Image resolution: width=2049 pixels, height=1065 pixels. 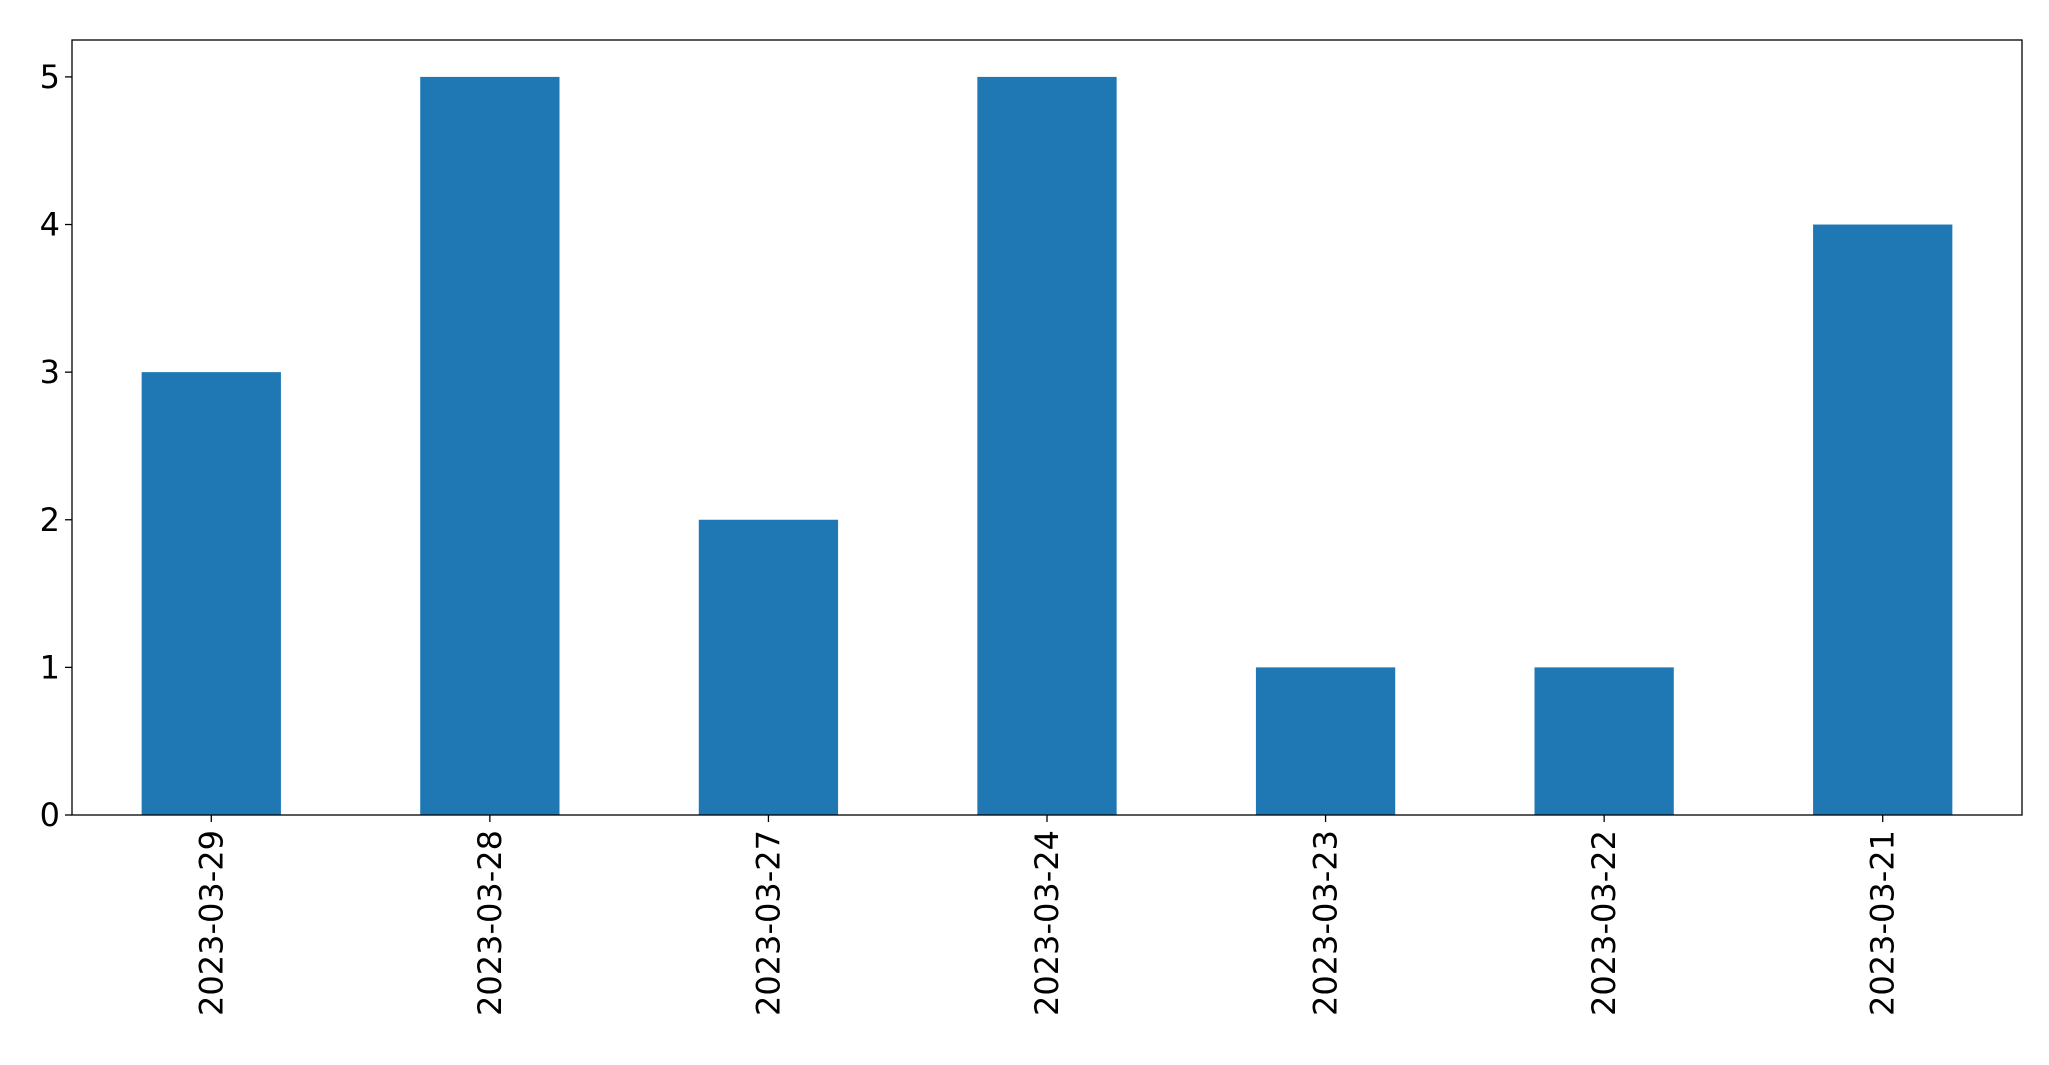 I want to click on y-axis: 0 1 2 3 4 5, so click(x=56, y=446).